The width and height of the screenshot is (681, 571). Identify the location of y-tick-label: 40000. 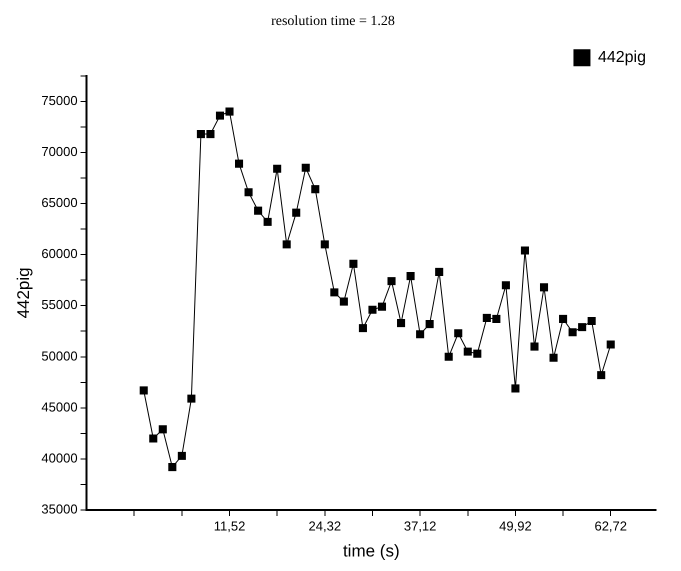
(59, 458).